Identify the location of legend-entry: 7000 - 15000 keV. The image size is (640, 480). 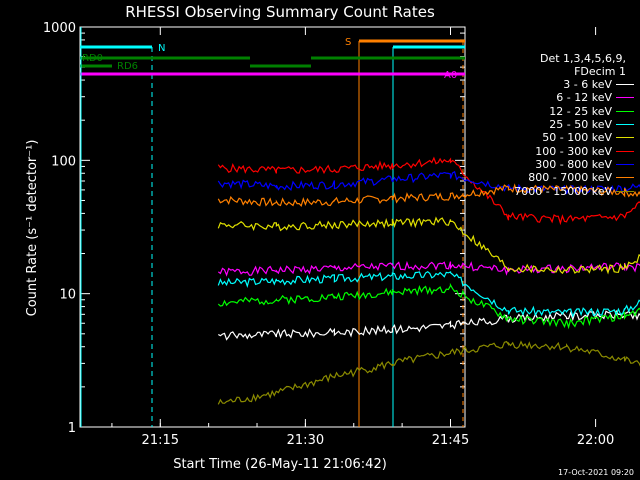
(558, 191).